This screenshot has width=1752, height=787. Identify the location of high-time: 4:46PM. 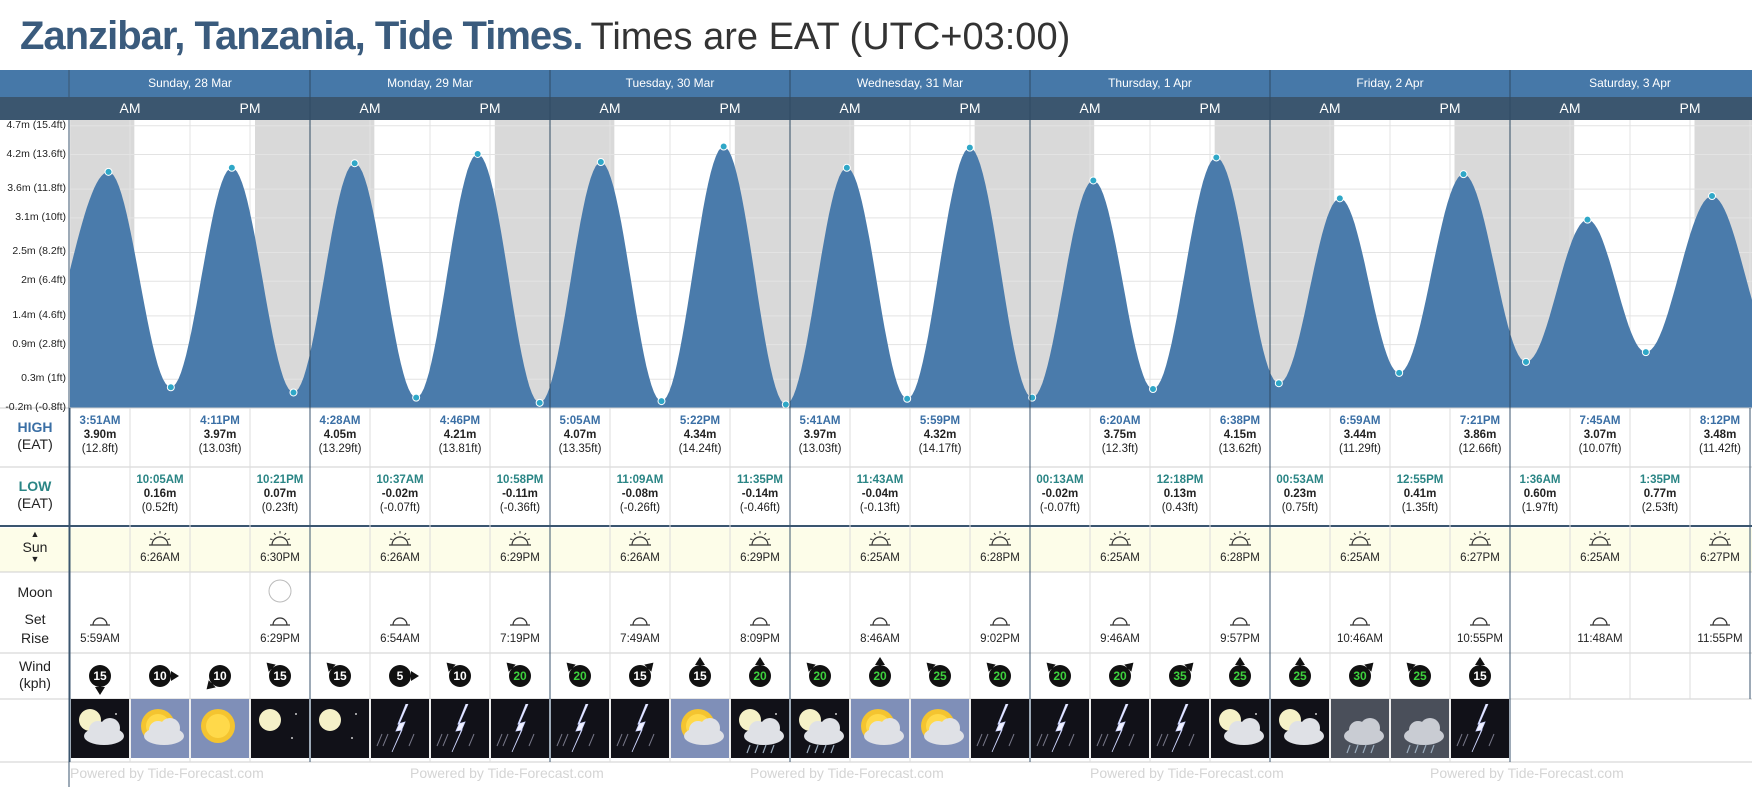
(460, 421).